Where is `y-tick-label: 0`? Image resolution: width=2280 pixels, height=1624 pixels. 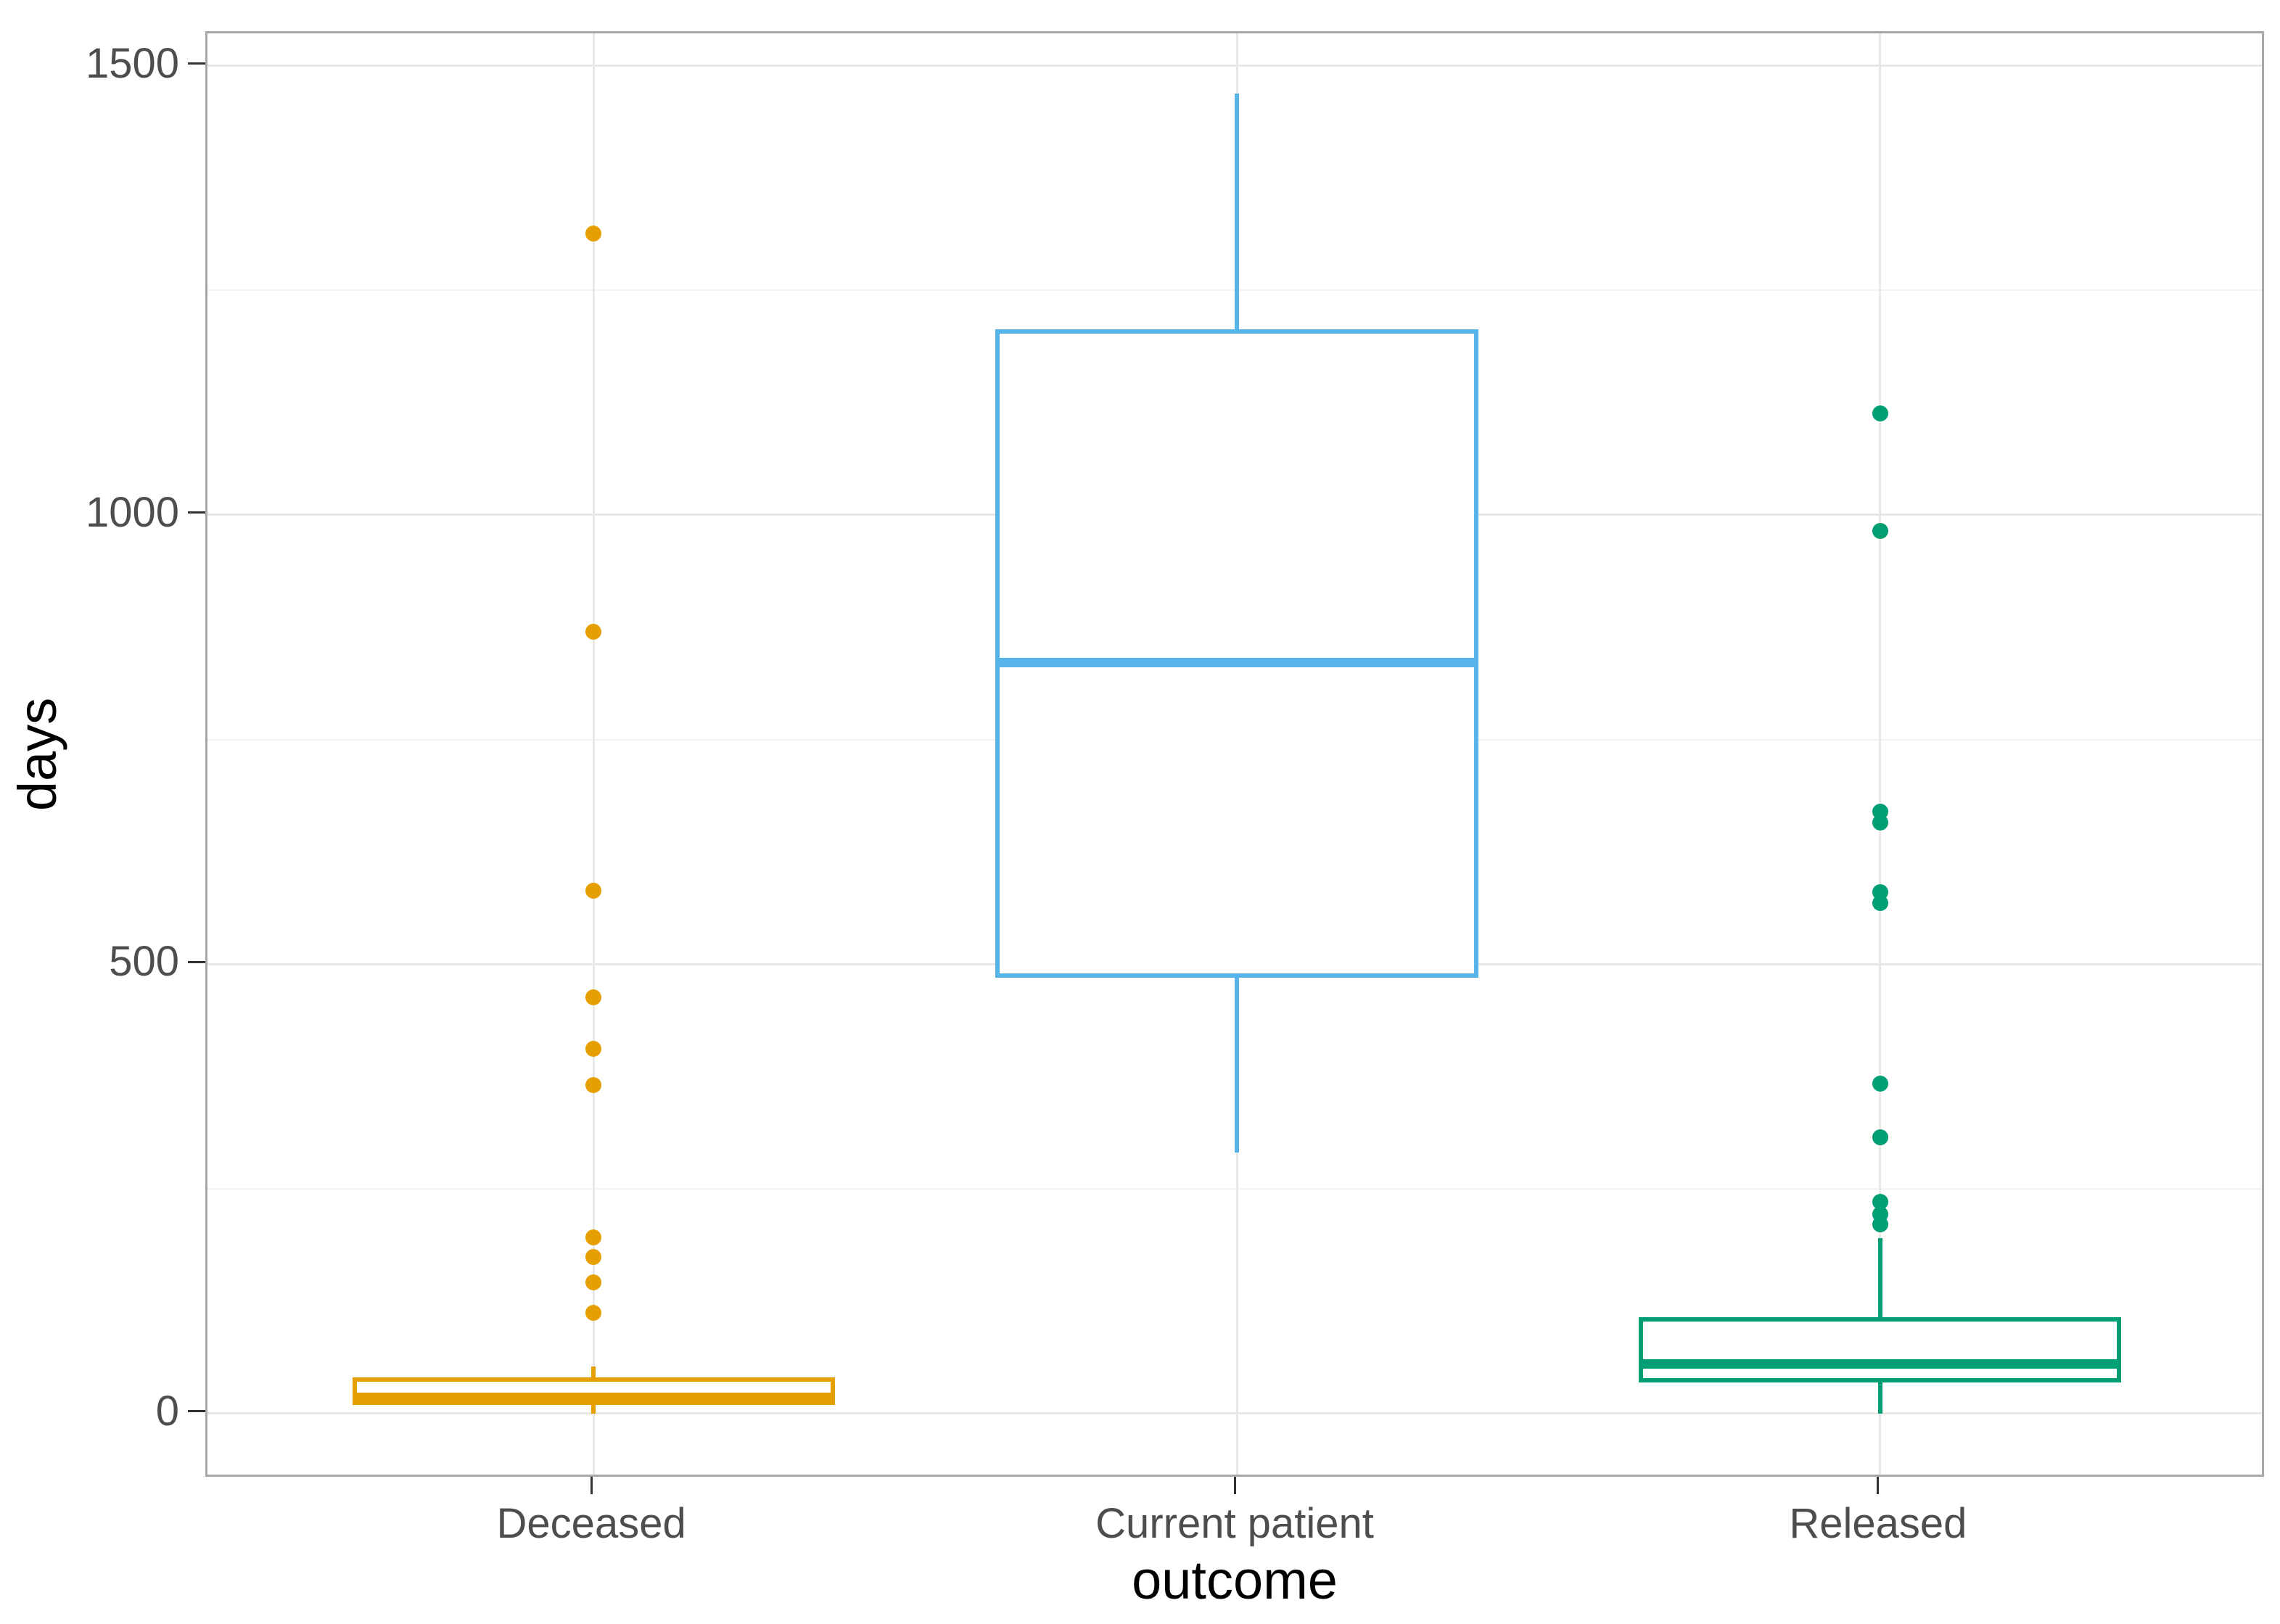 y-tick-label: 0 is located at coordinates (167, 1411).